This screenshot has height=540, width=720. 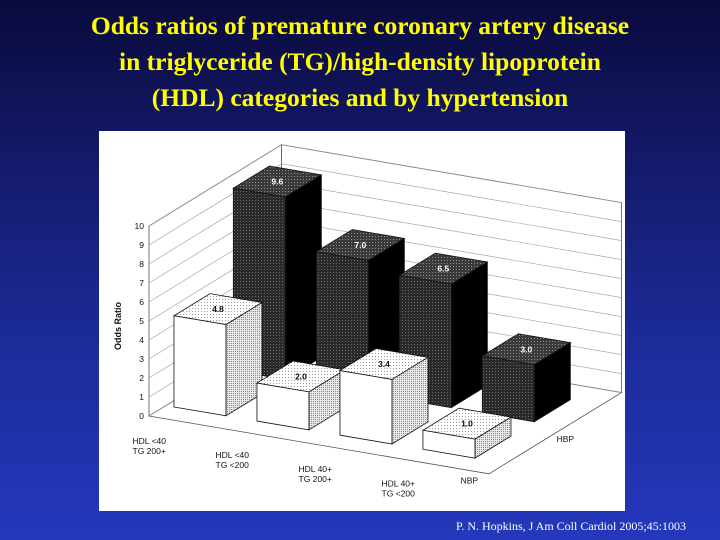 I want to click on series-label-hbp: HBP, so click(x=566, y=439).